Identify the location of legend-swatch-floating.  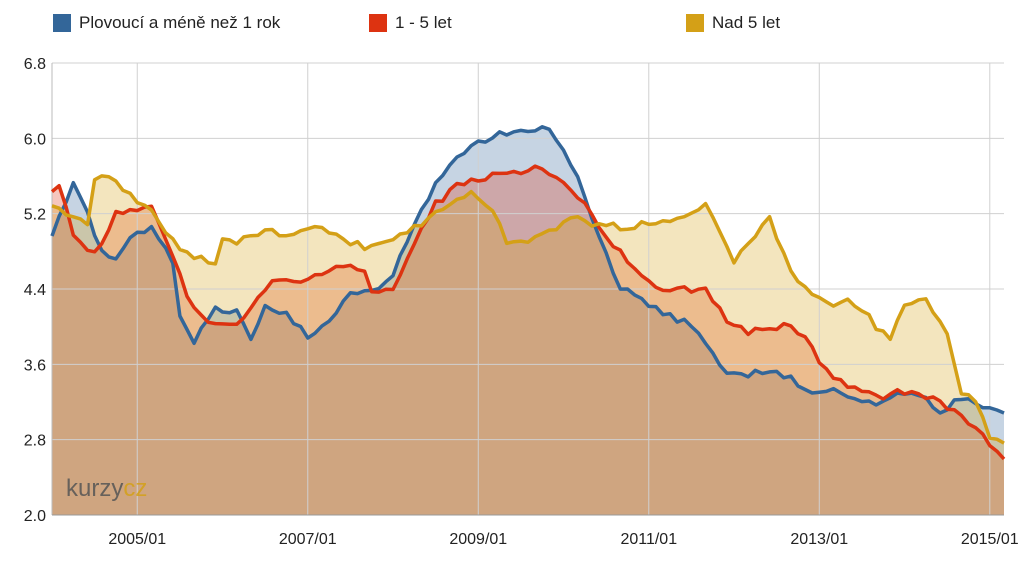
(62, 23).